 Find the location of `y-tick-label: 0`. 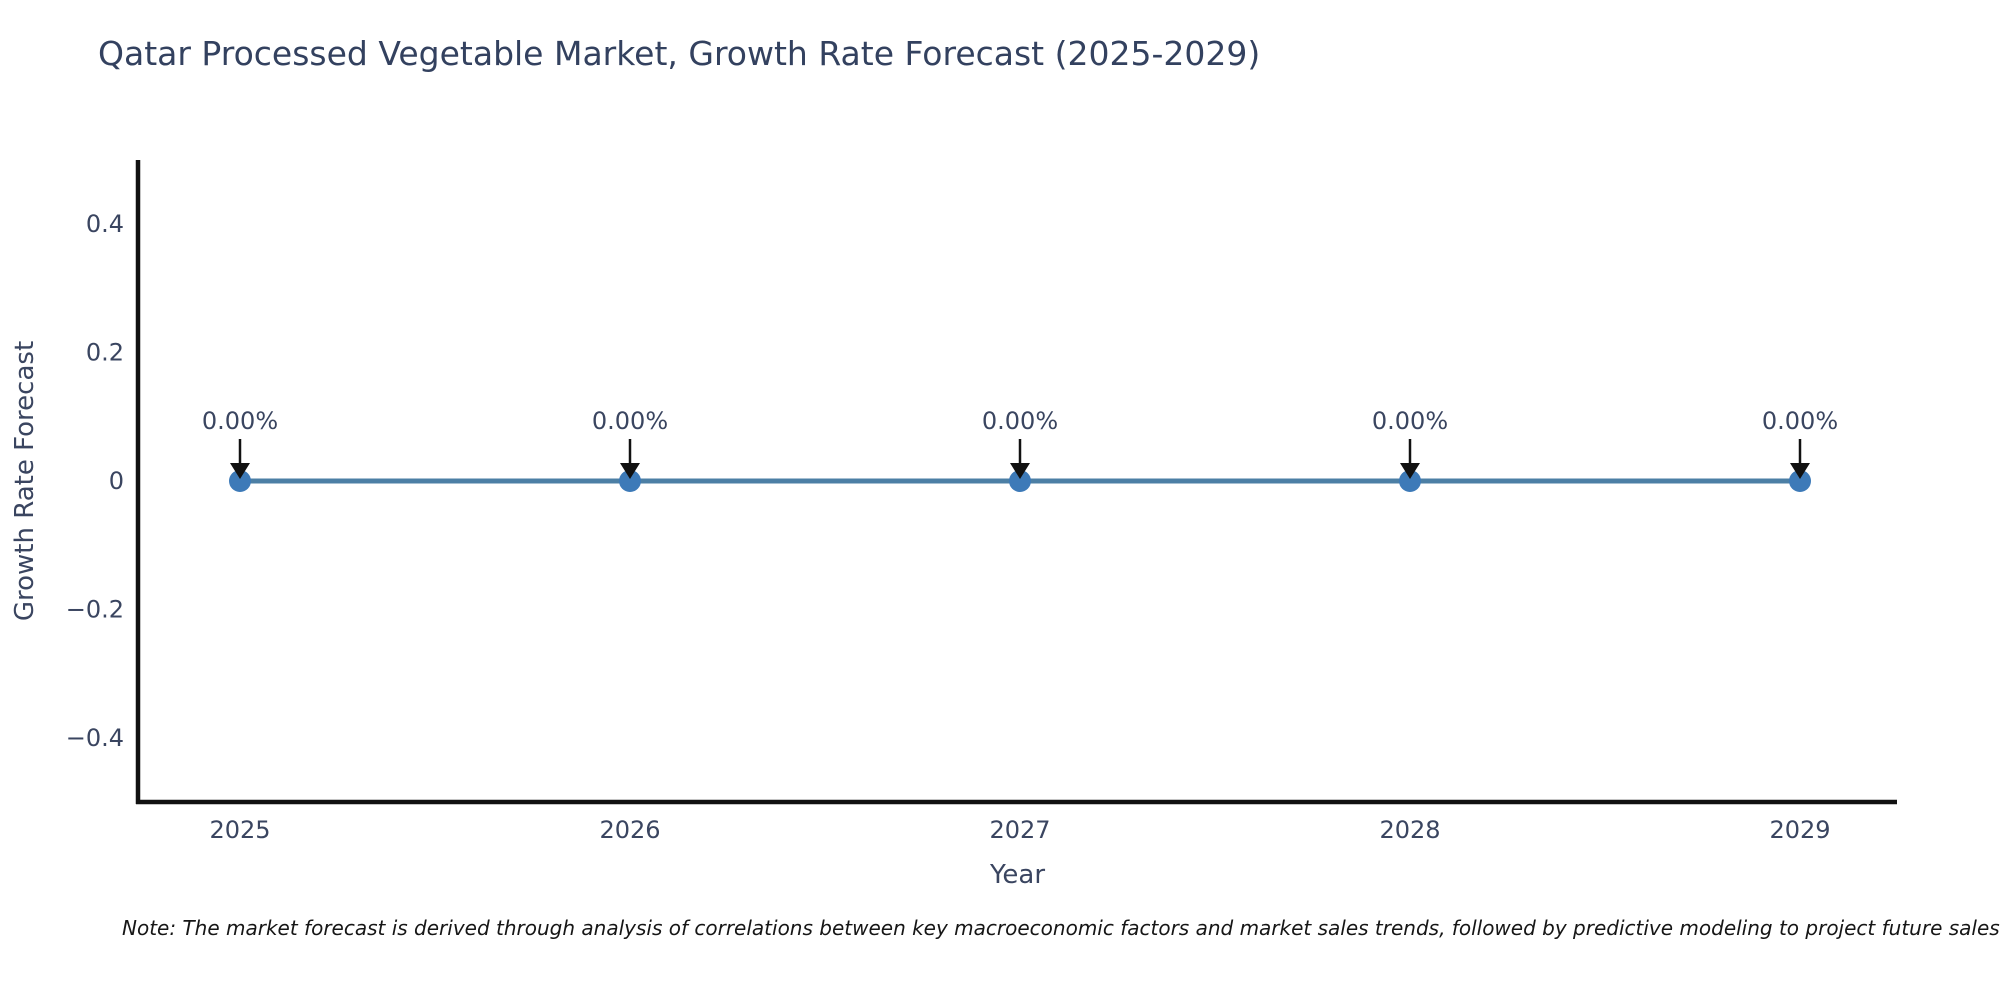

y-tick-label: 0 is located at coordinates (116, 481).